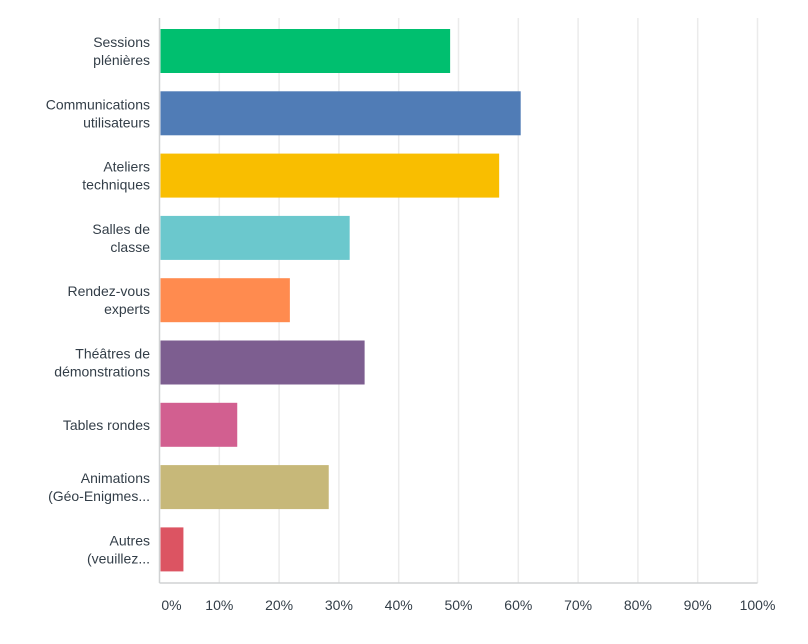  I want to click on x-tick-label: 100%, so click(758, 605).